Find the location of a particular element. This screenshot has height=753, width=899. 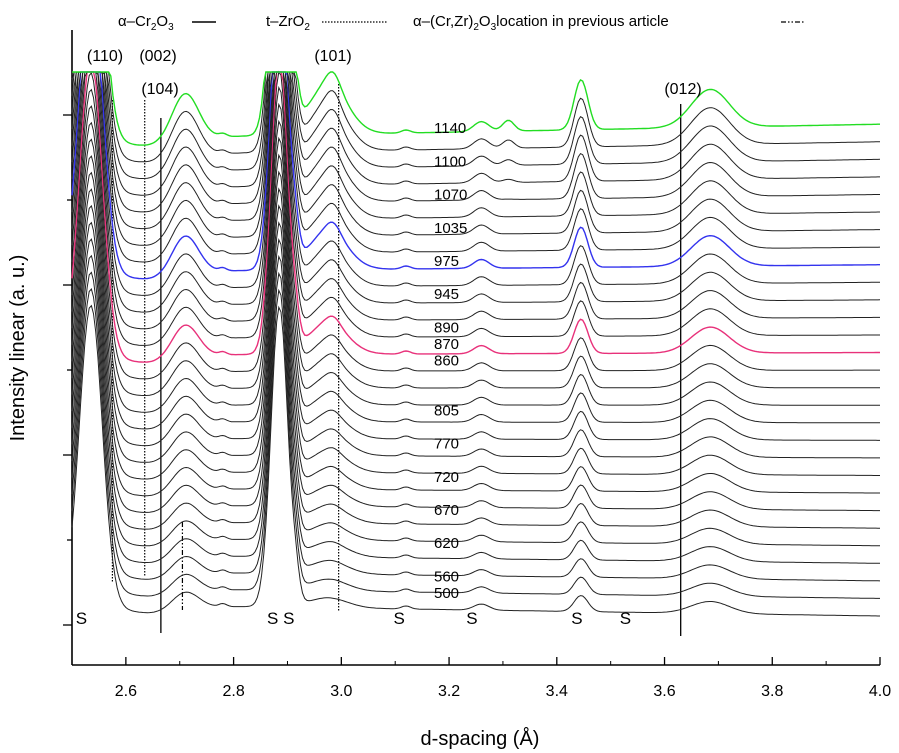

temperature-label: 1100 is located at coordinates (450, 161).